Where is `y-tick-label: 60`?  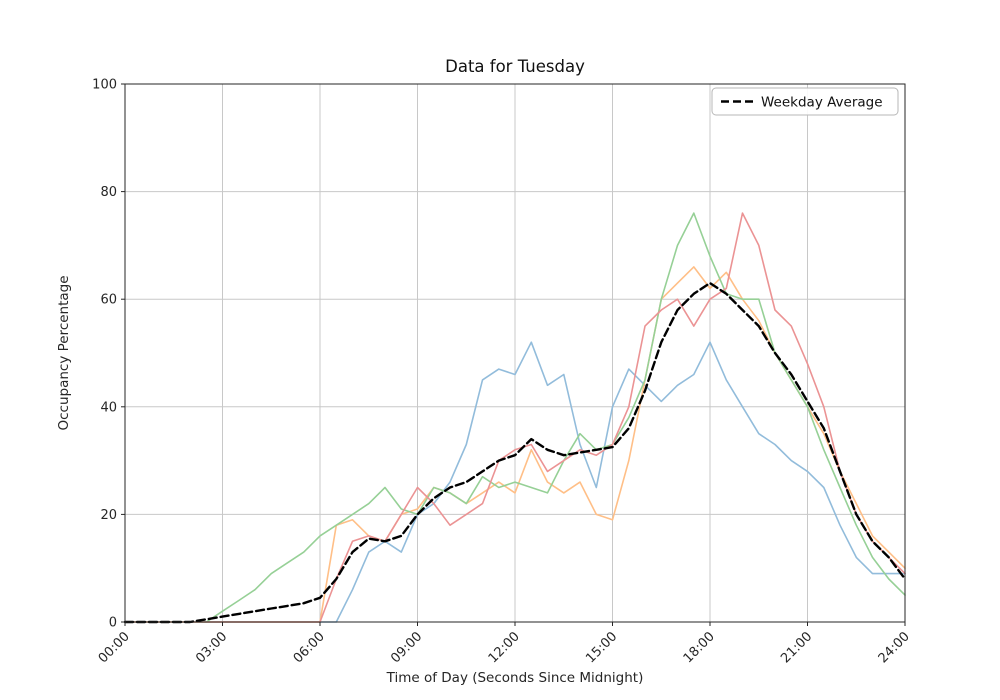 y-tick-label: 60 is located at coordinates (108, 300).